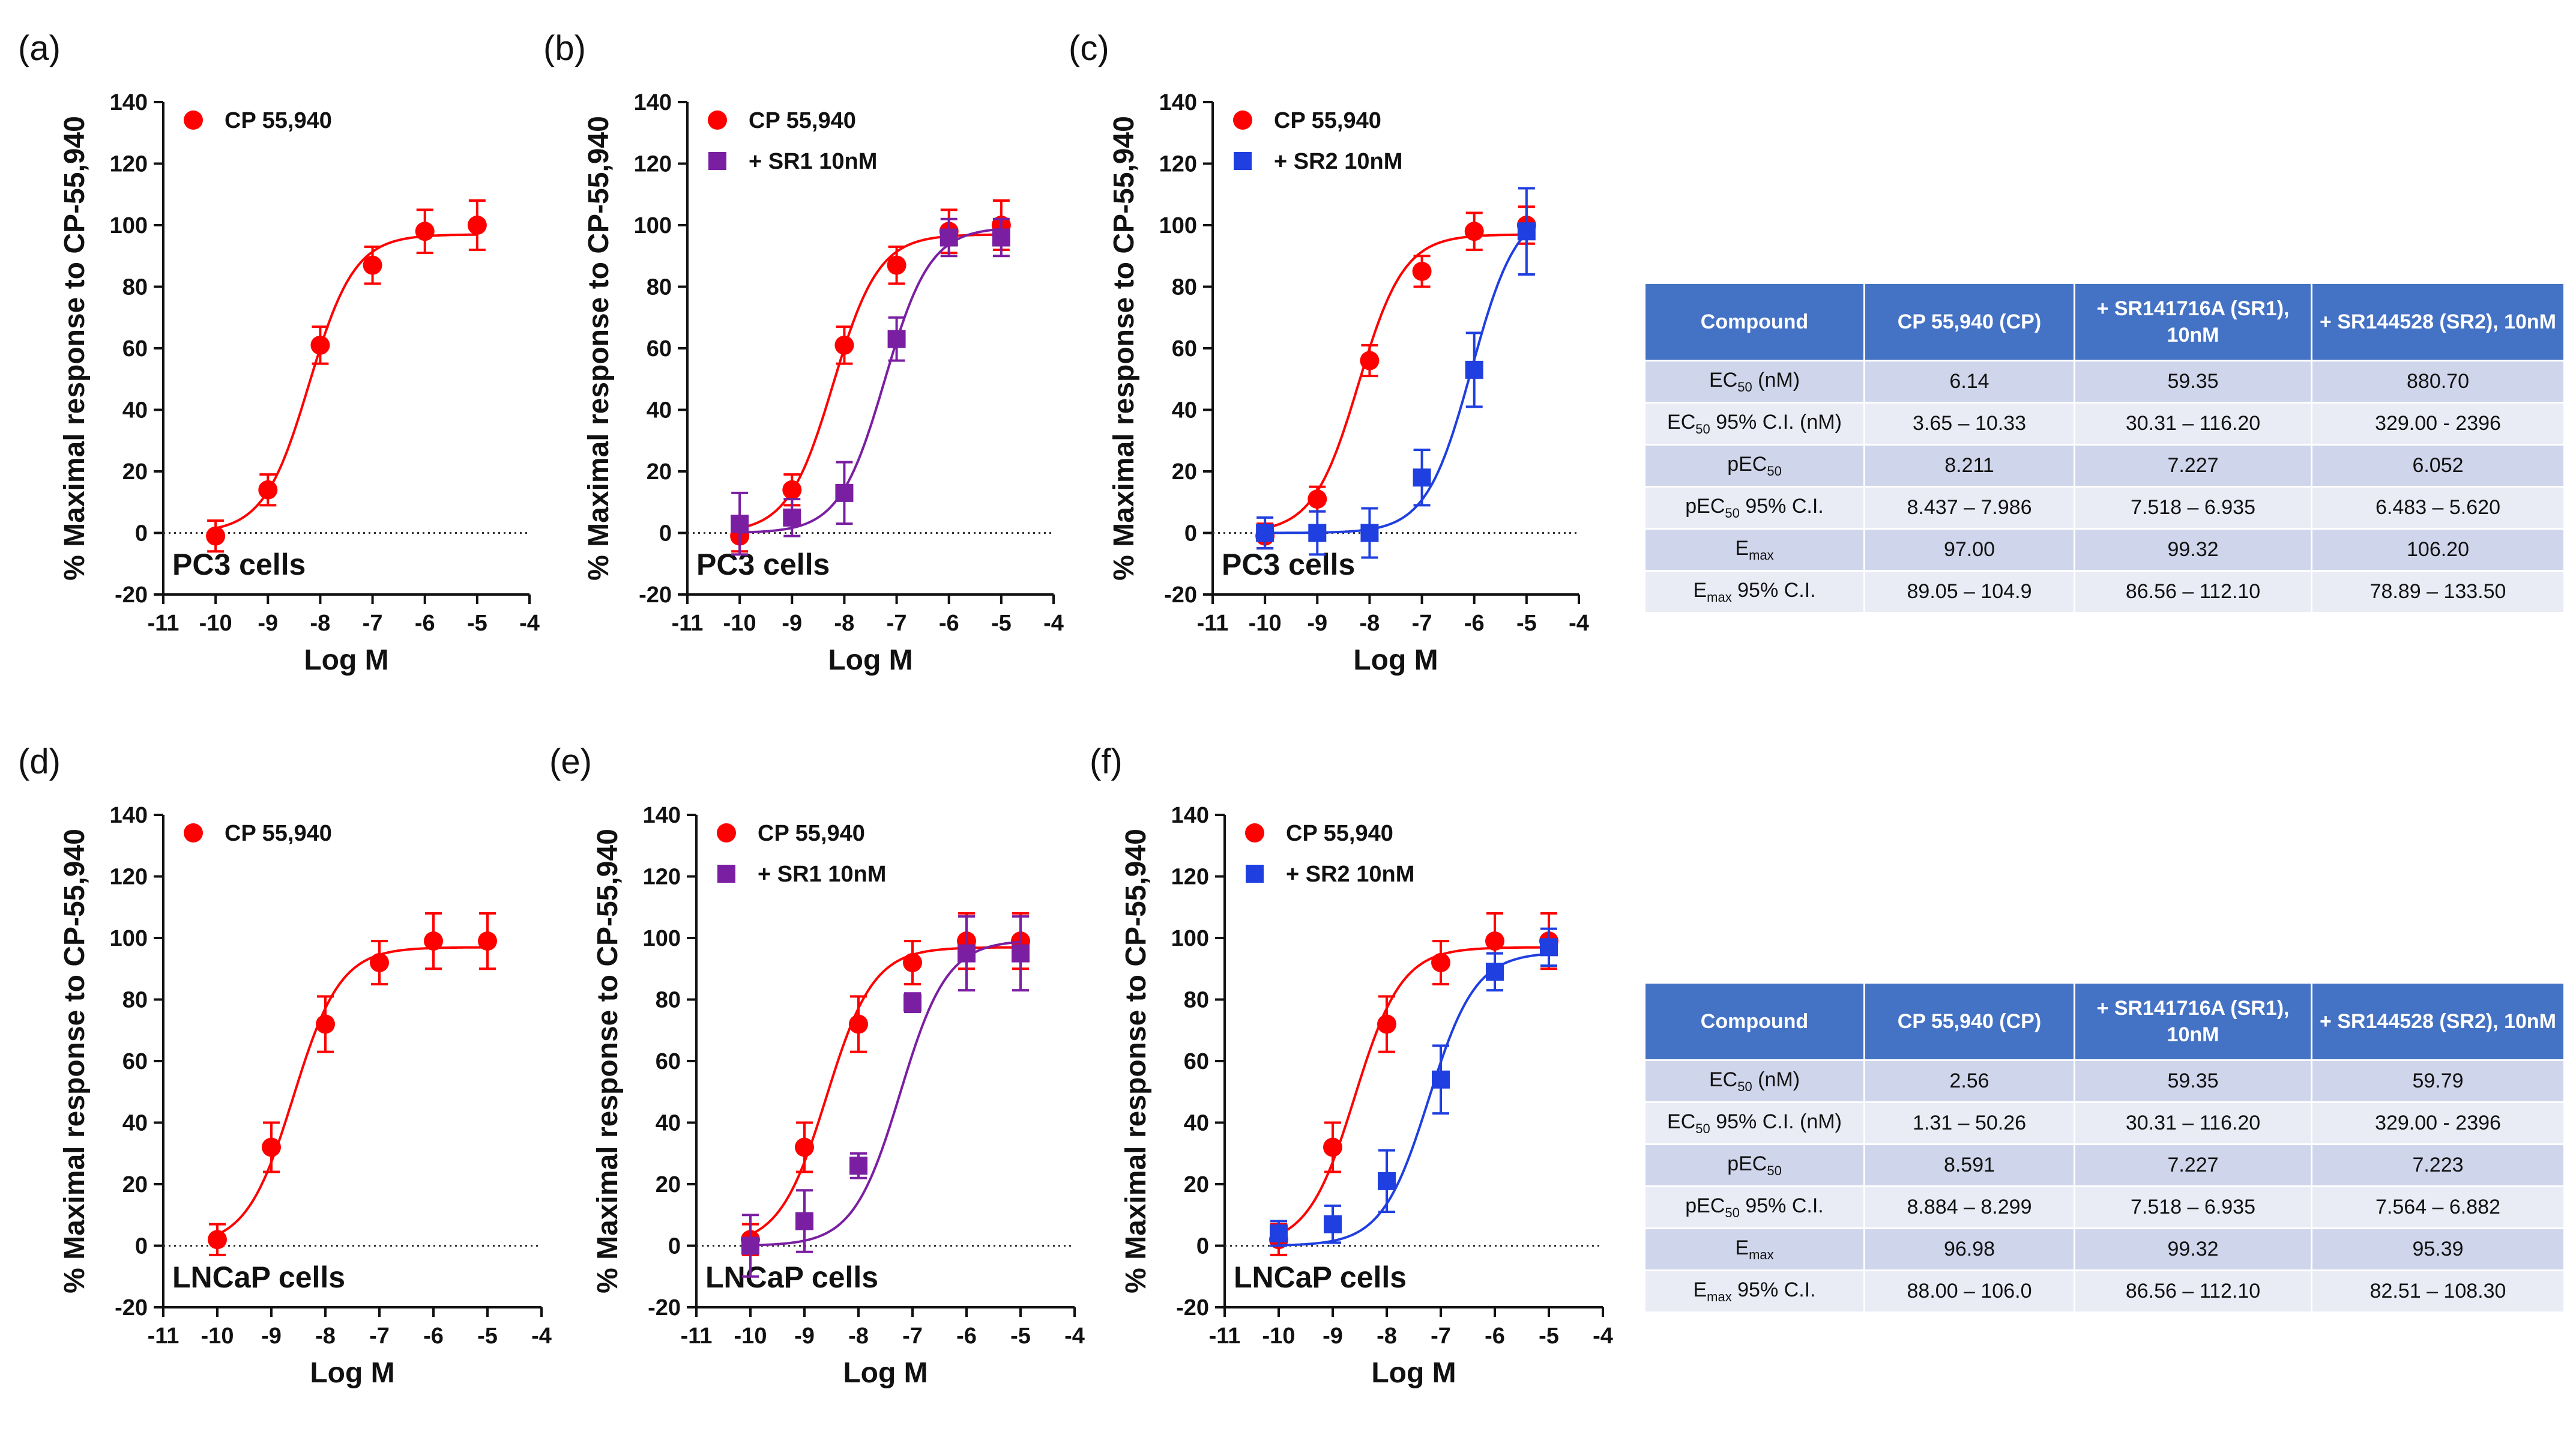  What do you see at coordinates (1124, 349) in the screenshot?
I see `y-axis-title: % Maximal response to CP-55,940` at bounding box center [1124, 349].